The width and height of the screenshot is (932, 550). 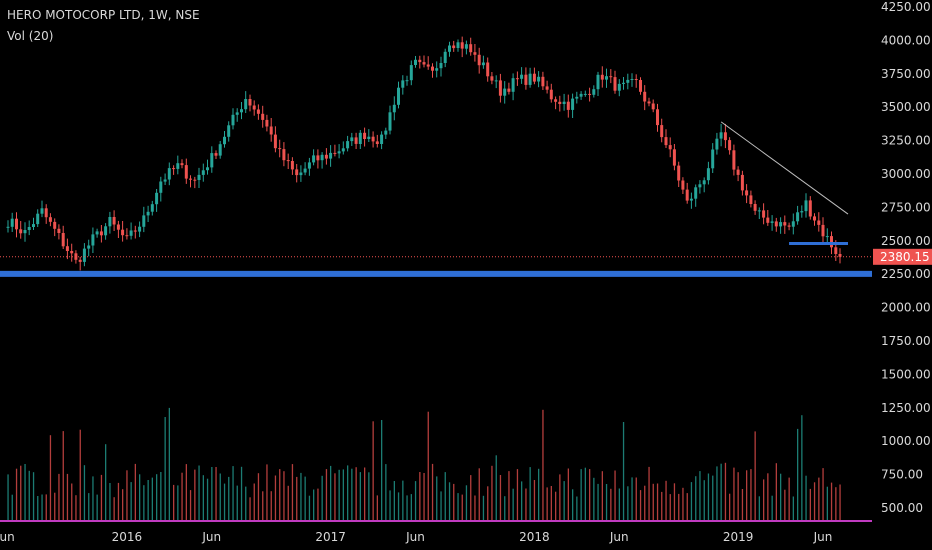 What do you see at coordinates (436, 273) in the screenshot?
I see `support-zone` at bounding box center [436, 273].